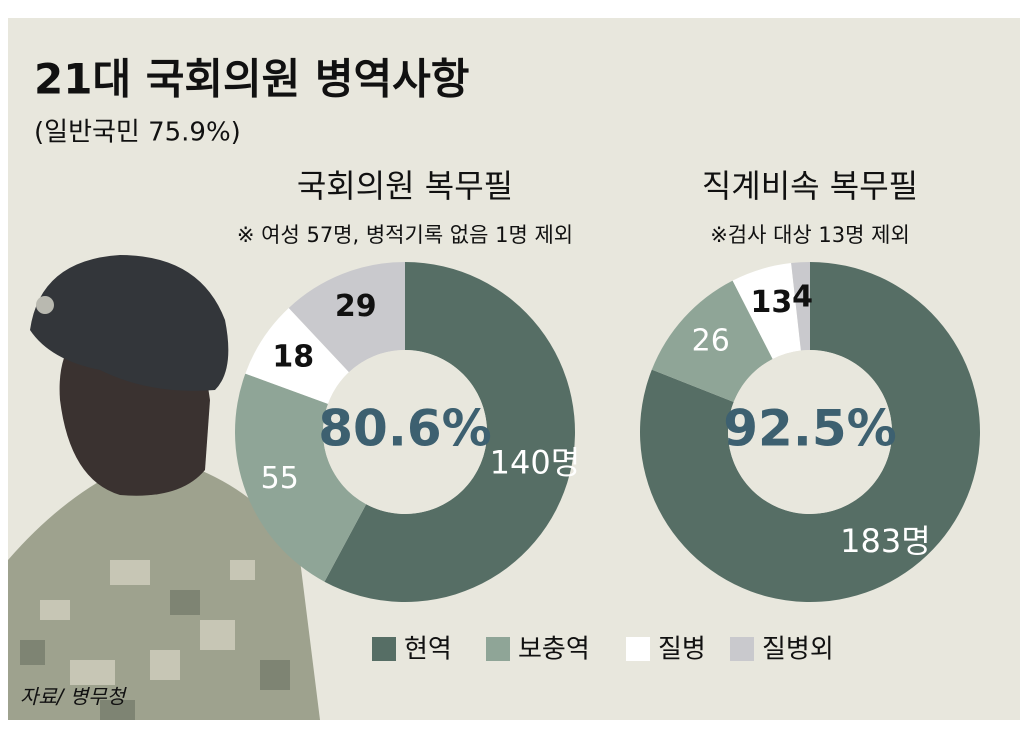  What do you see at coordinates (356, 306) in the screenshot?
I see `data-label: 29` at bounding box center [356, 306].